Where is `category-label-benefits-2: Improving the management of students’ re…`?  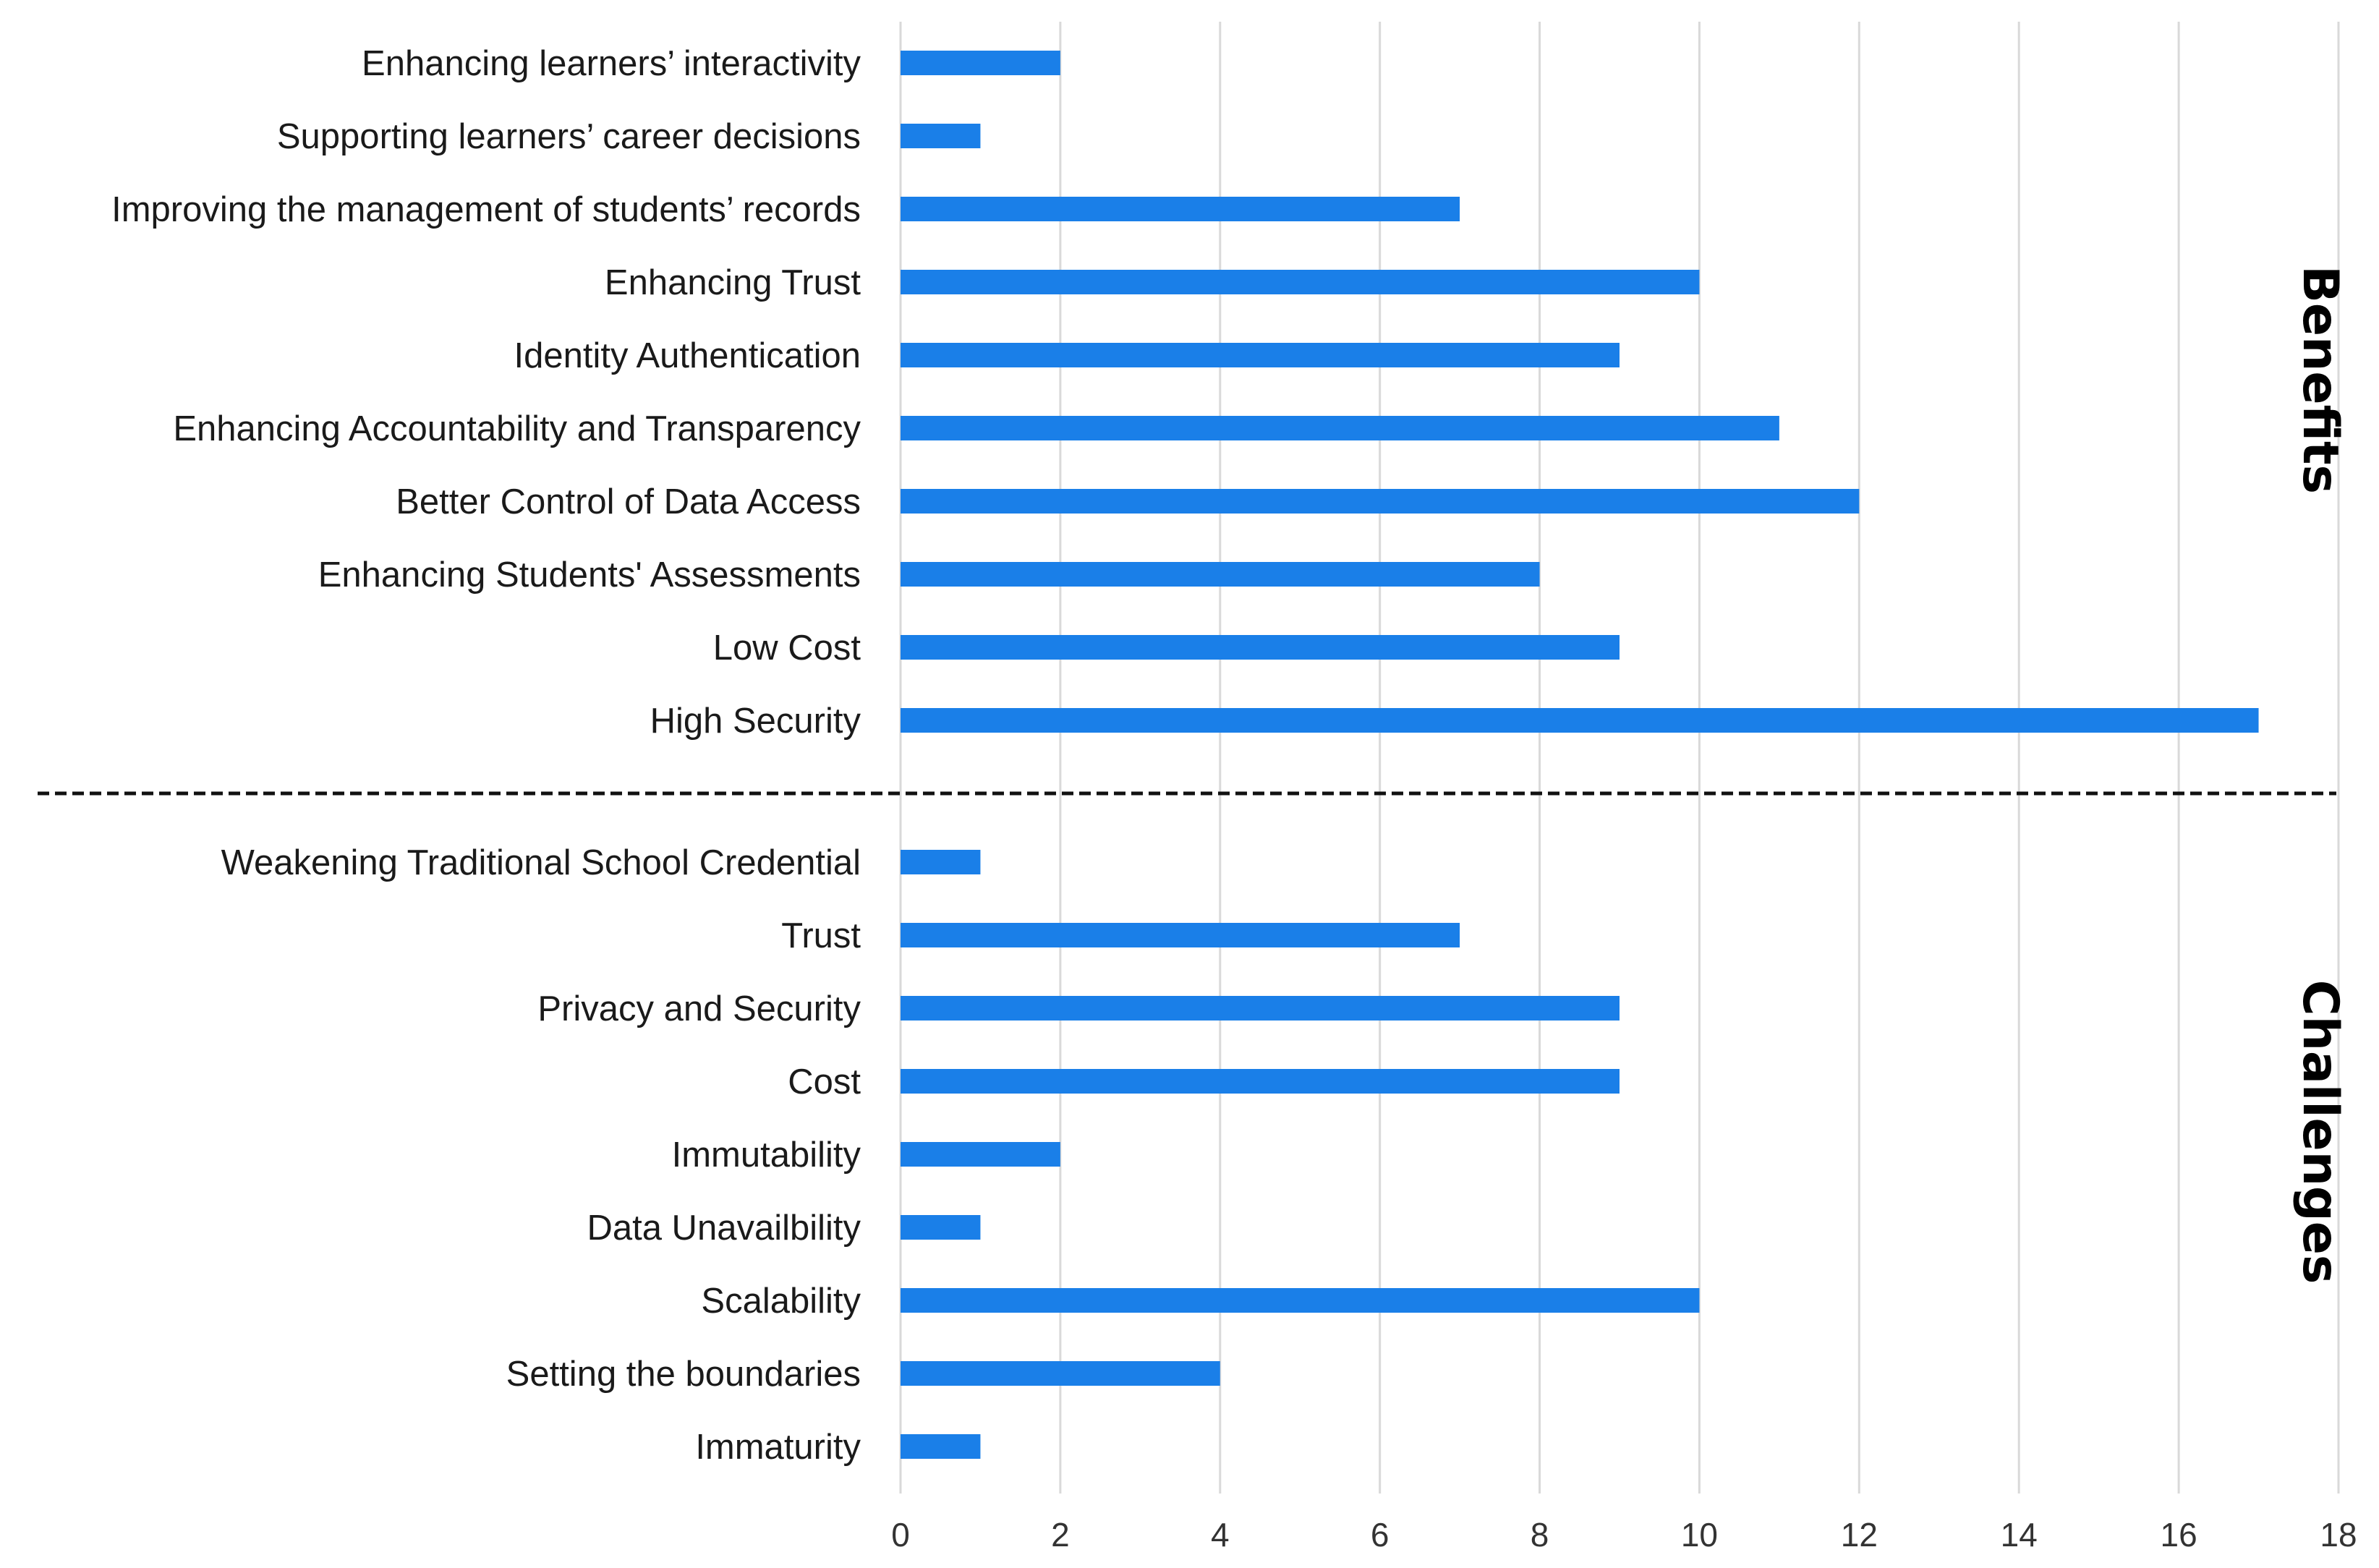
category-label-benefits-2: Improving the management of students’ re… is located at coordinates (486, 209).